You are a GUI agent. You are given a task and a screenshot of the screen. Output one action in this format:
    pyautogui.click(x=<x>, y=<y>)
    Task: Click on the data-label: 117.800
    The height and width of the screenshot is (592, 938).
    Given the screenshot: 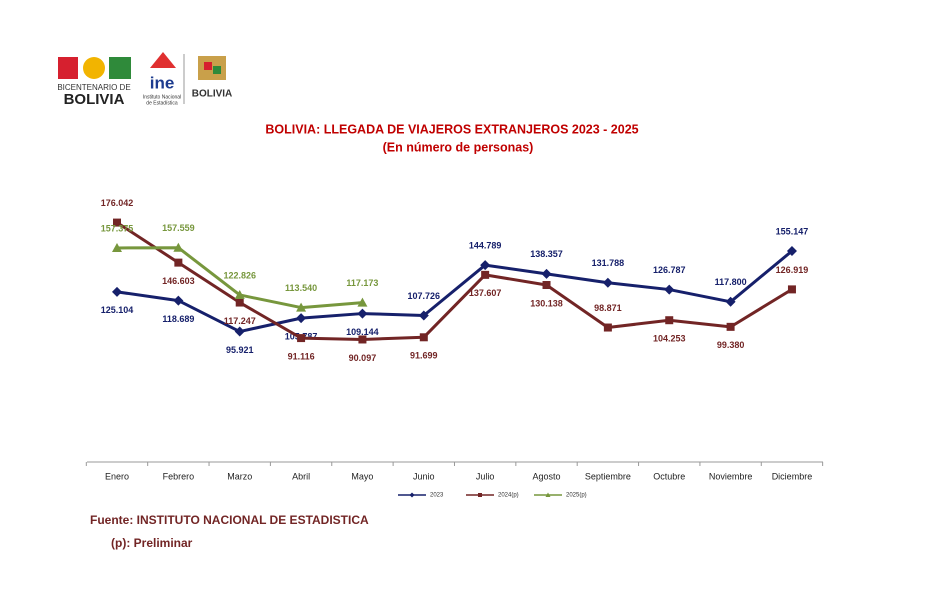 What is the action you would take?
    pyautogui.click(x=731, y=282)
    